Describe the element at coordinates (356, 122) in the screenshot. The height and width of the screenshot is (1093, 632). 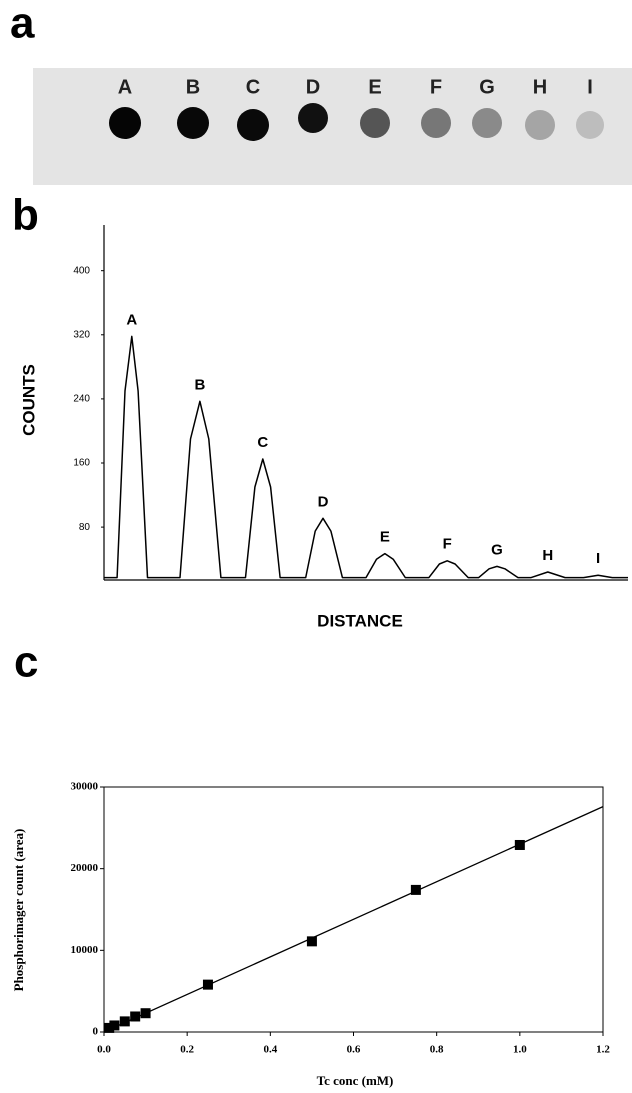
I see `spot-group` at that location.